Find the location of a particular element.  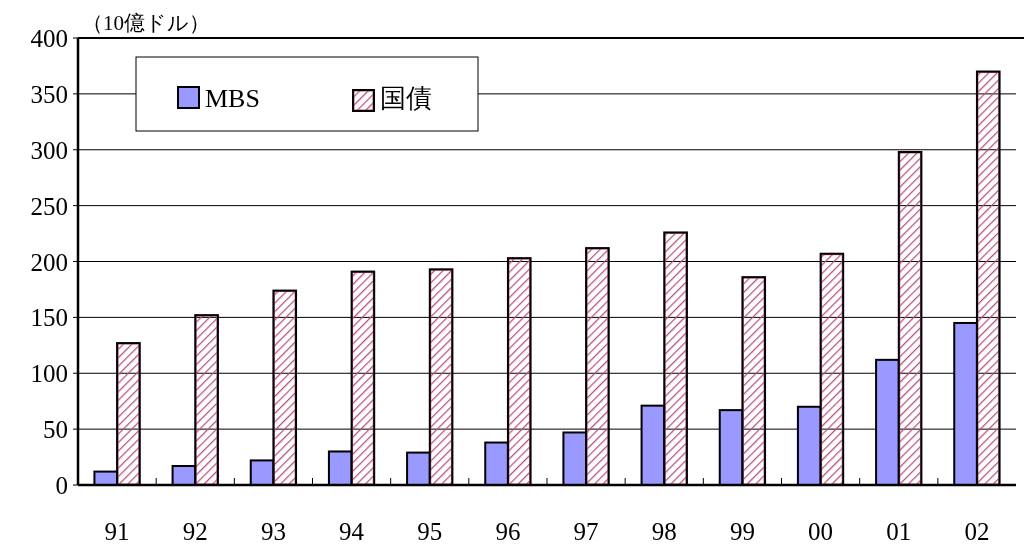

x-tick-label: 95 is located at coordinates (430, 531).